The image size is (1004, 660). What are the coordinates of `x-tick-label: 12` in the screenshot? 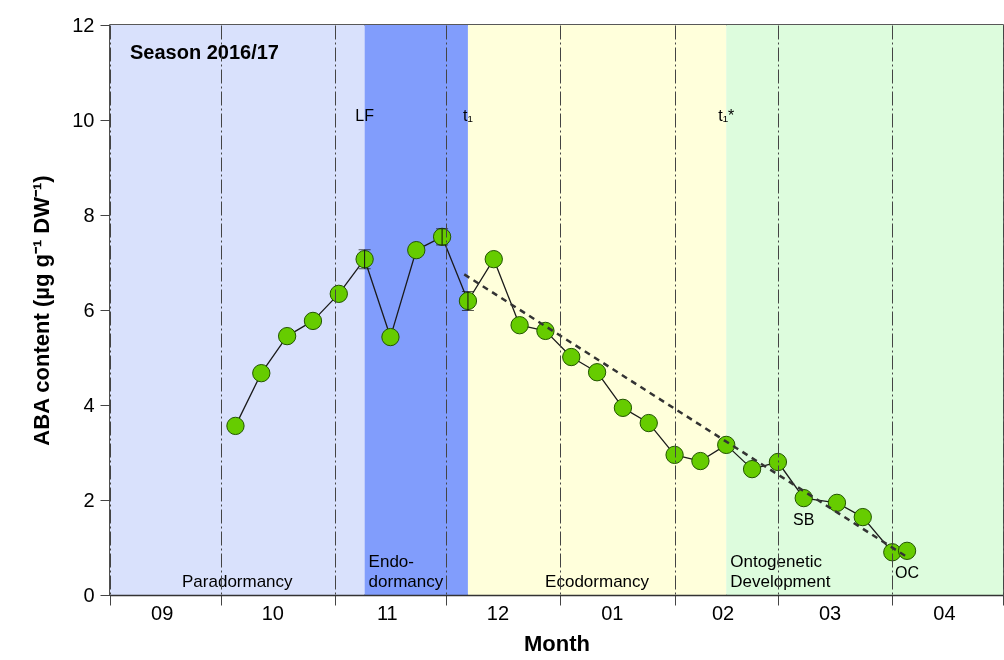 It's located at (498, 612).